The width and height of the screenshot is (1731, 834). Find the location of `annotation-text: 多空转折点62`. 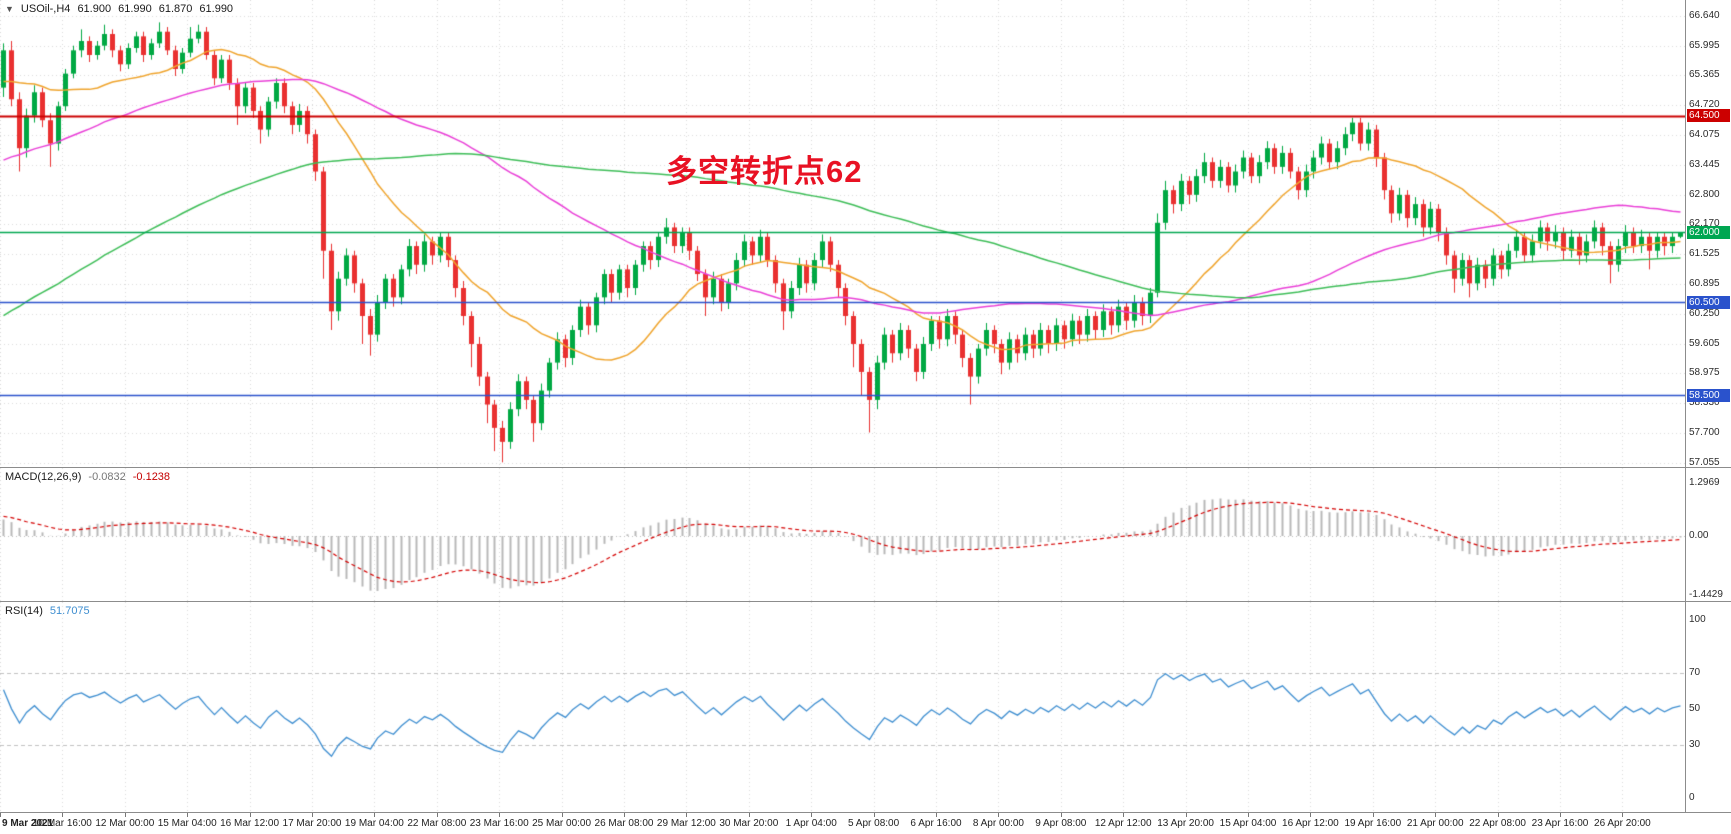

annotation-text: 多空转折点62 is located at coordinates (764, 171).